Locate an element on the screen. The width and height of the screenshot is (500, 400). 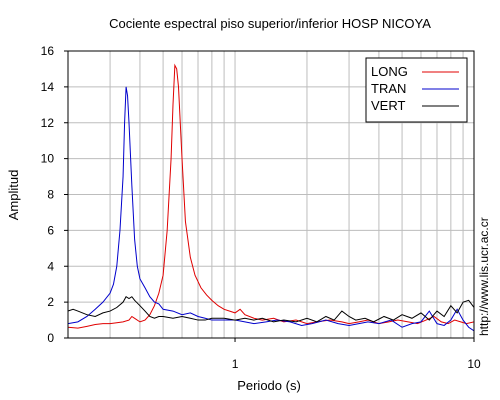
y-tick-label: 10 is located at coordinates (48, 159).